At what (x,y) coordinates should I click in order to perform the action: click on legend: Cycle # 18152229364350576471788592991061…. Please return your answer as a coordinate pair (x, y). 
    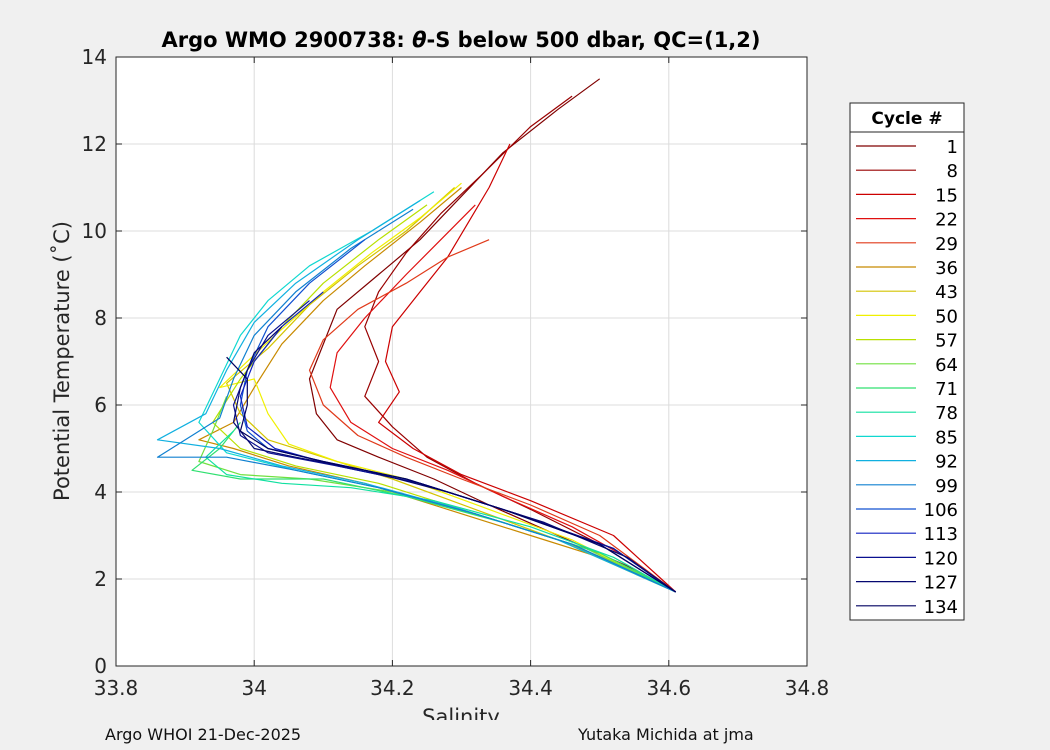
    Looking at the image, I should click on (907, 361).